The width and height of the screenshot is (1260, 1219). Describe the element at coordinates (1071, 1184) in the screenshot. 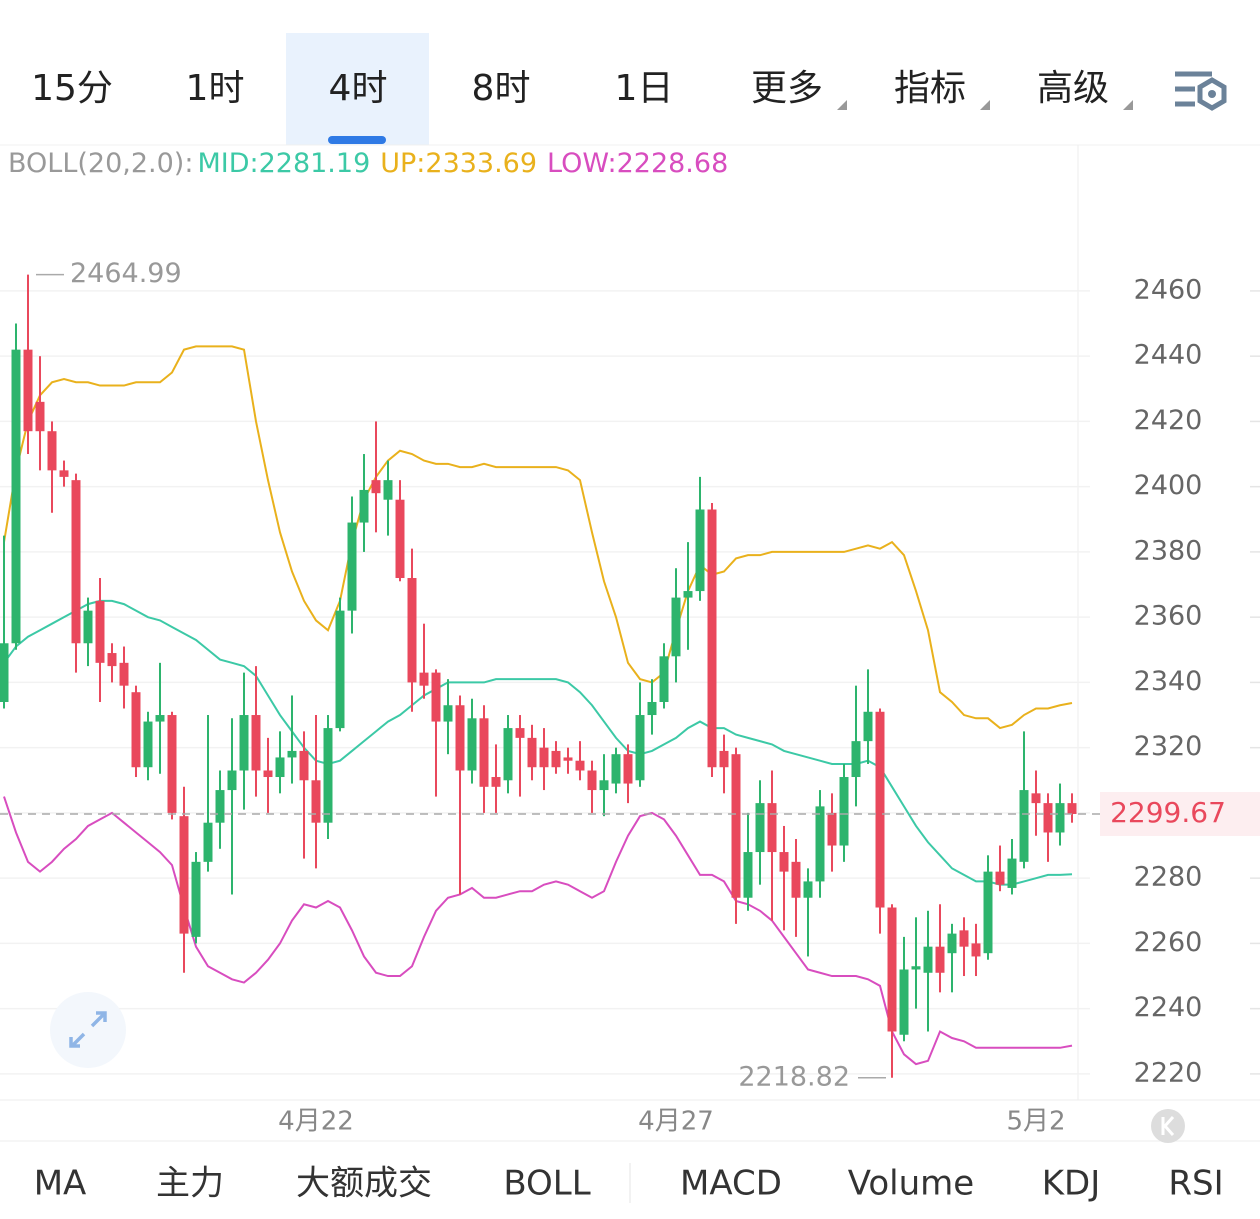

I see `indicator-tab: KDJ` at that location.